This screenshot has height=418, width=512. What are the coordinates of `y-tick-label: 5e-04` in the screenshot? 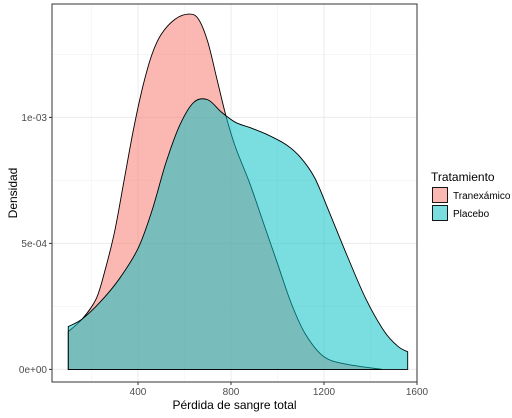 It's located at (34, 244).